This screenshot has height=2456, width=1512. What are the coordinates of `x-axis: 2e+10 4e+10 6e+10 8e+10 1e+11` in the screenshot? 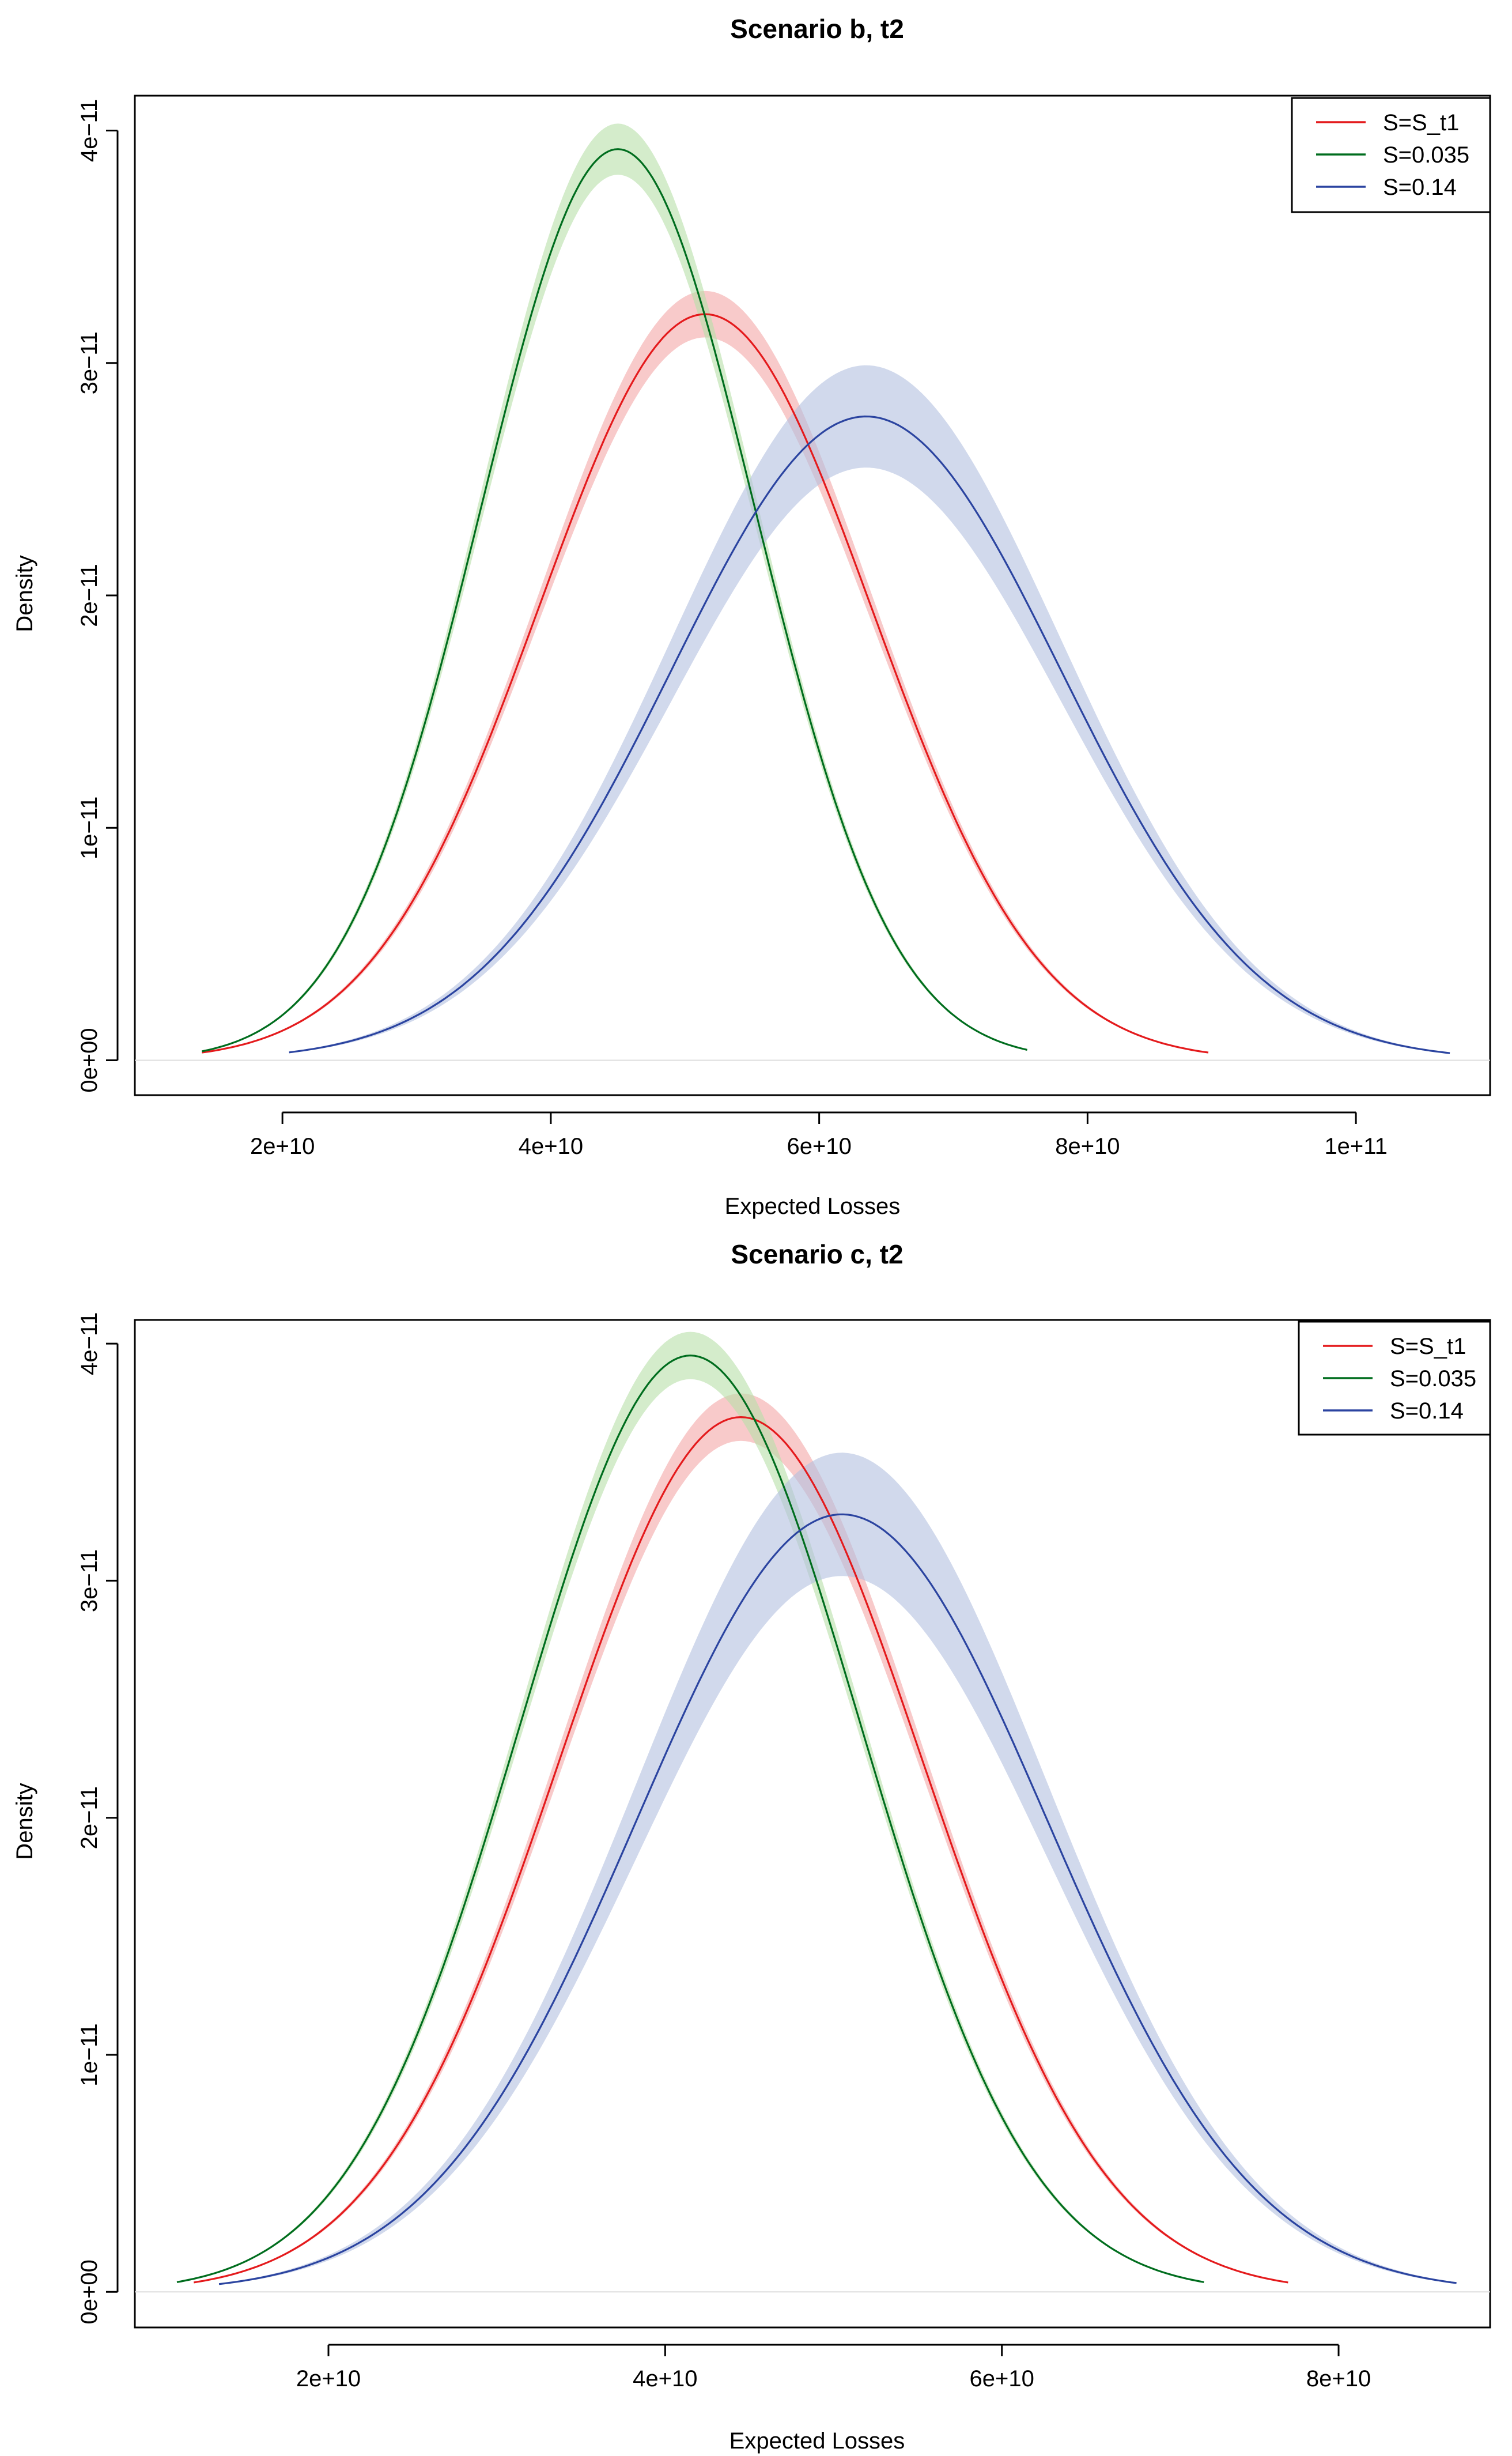 It's located at (819, 1135).